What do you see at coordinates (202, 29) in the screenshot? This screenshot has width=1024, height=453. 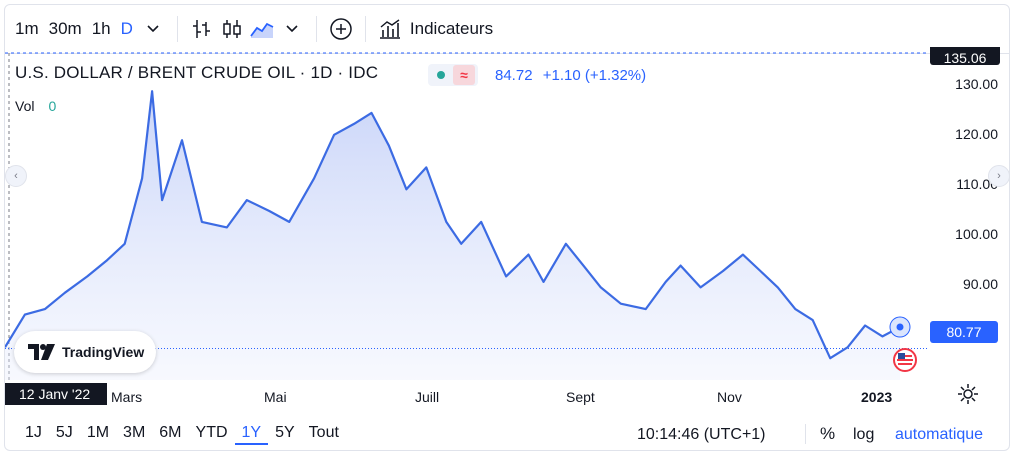 I see `bar-chart-icon` at bounding box center [202, 29].